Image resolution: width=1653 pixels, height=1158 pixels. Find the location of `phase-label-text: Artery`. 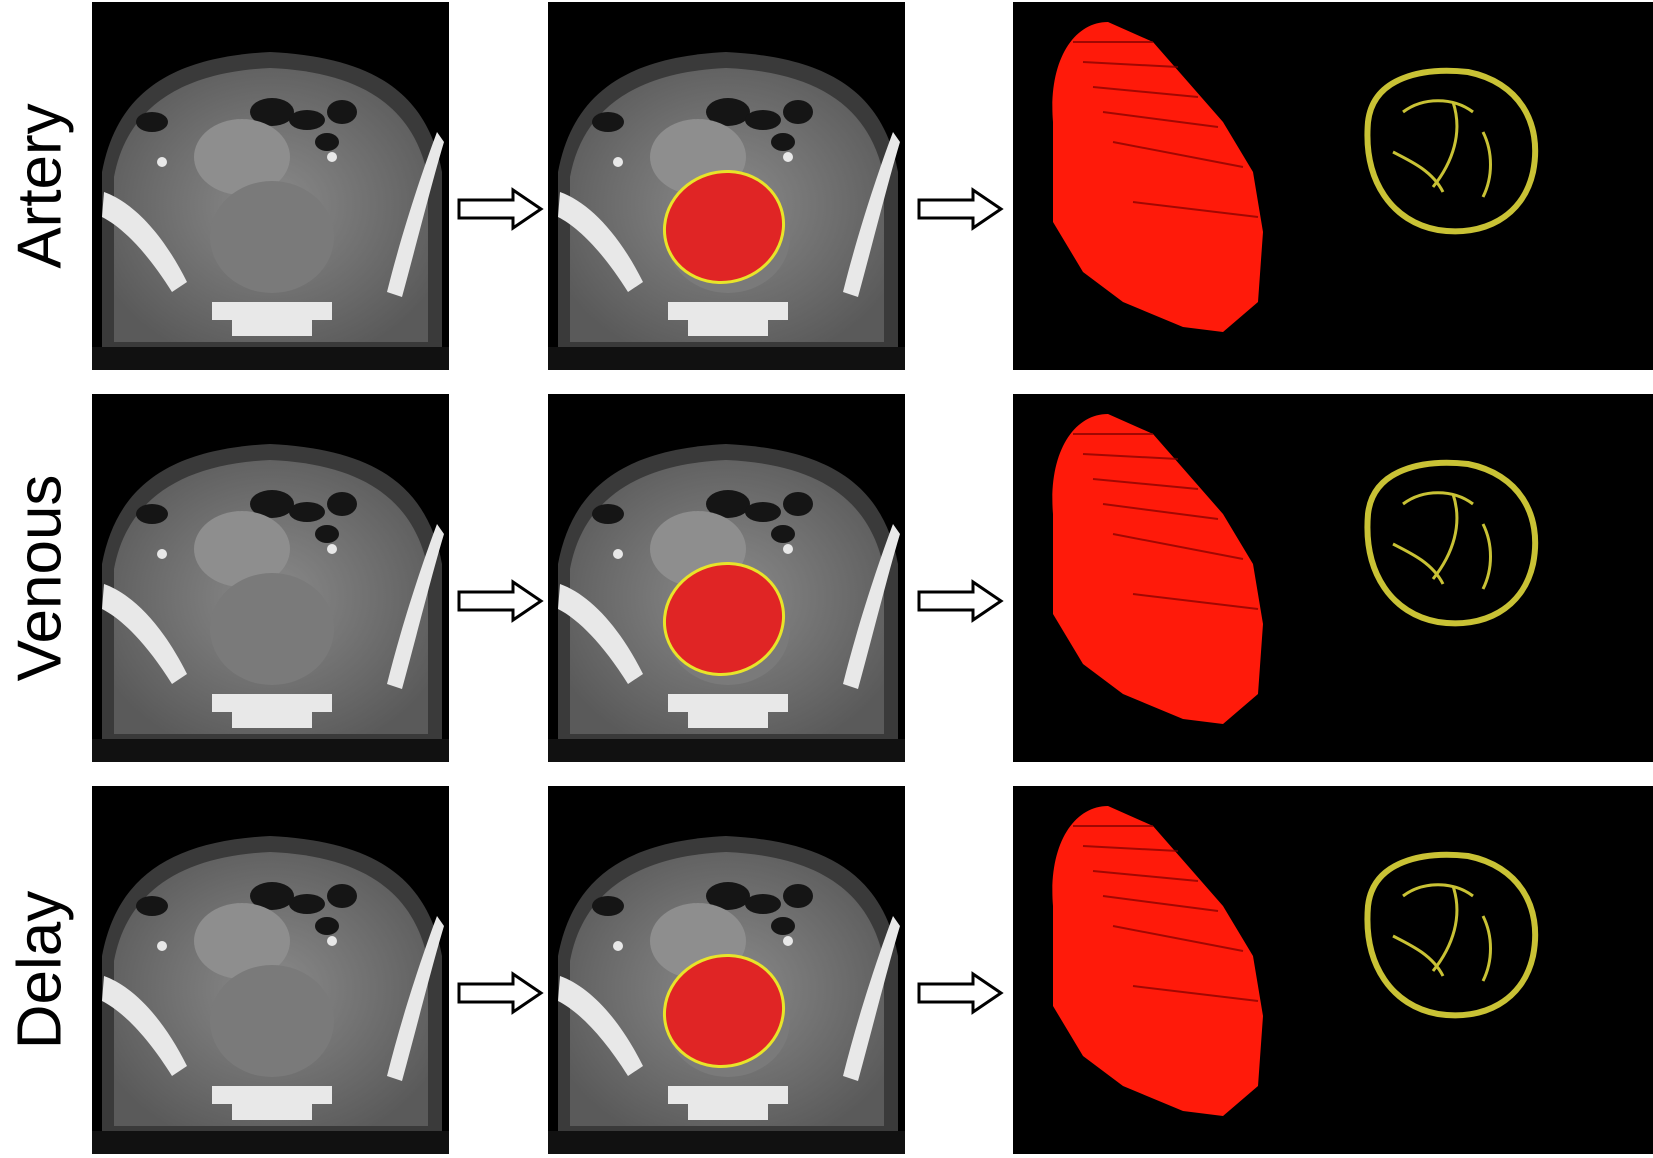

phase-label-text: Artery is located at coordinates (40, 186).